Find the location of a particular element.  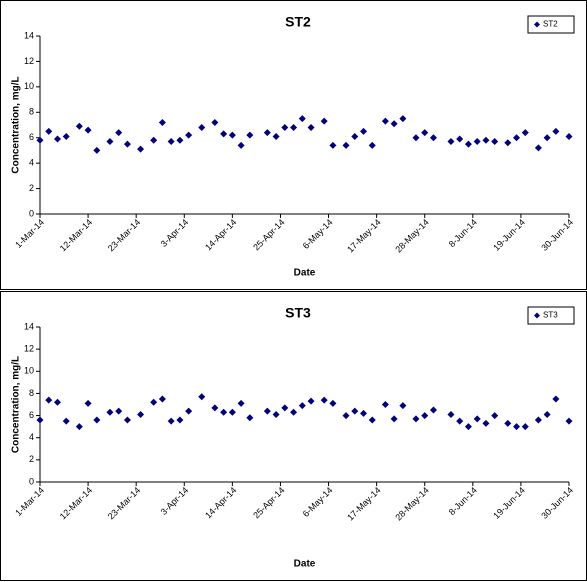

chart-title: ST3 is located at coordinates (298, 313).